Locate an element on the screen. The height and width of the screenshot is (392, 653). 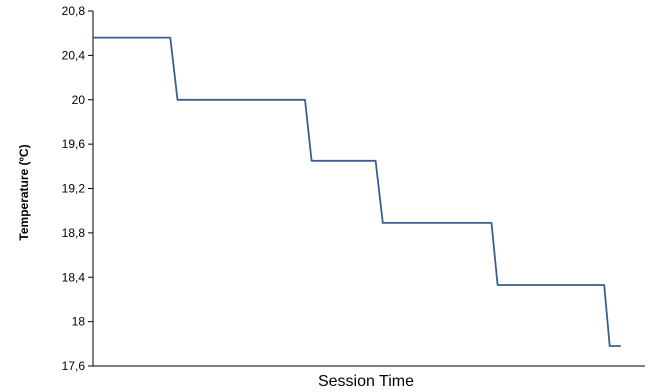
y-tick-label-3: 18,8 is located at coordinates (74, 233).